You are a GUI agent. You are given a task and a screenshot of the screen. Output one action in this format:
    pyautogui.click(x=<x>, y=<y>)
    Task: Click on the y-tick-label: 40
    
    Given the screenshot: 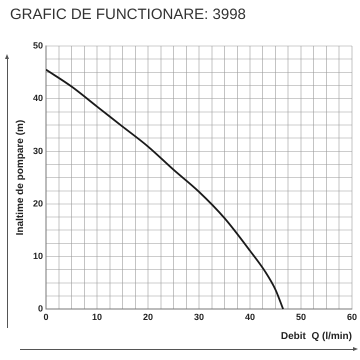 What is the action you would take?
    pyautogui.click(x=38, y=98)
    